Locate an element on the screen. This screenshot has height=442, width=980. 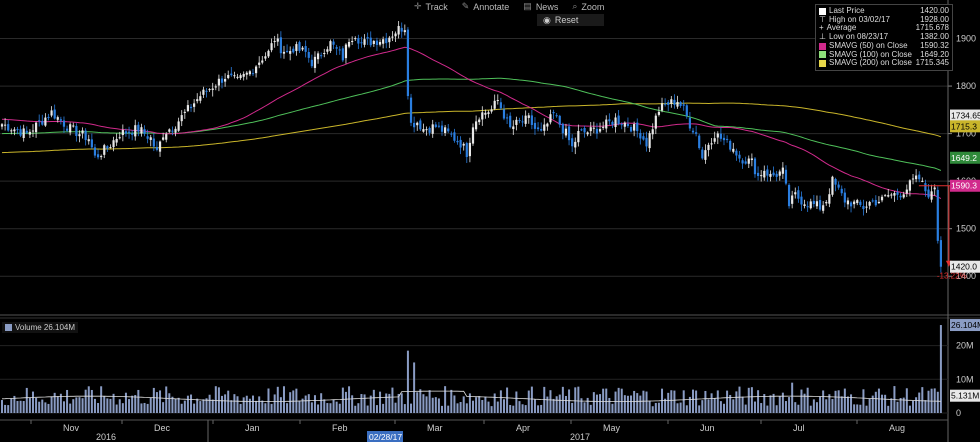
price-tag-last-text: 1420.0 is located at coordinates (964, 267).